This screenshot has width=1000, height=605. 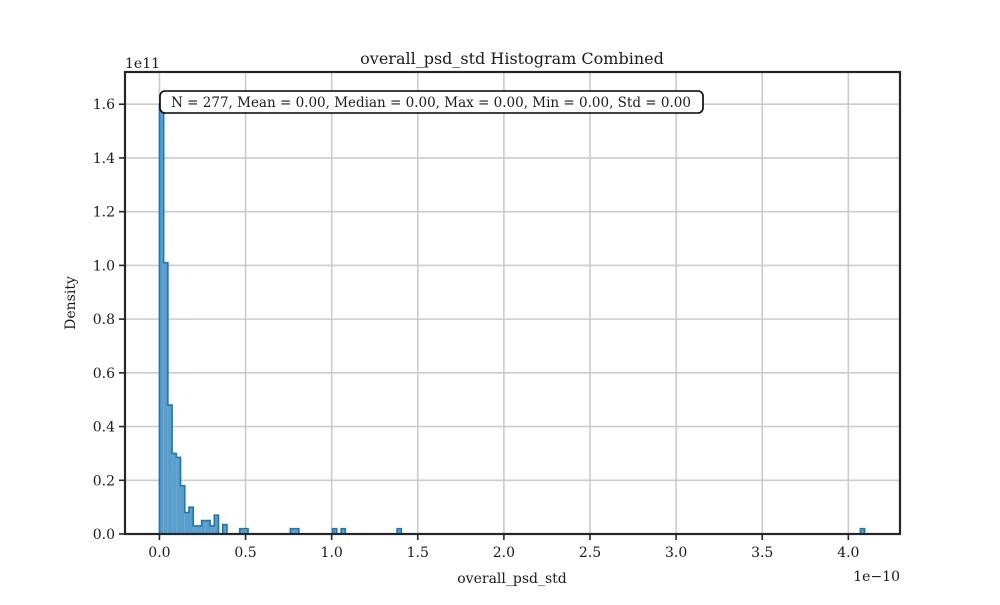 I want to click on x-tick-label-5: 2.5, so click(x=590, y=553).